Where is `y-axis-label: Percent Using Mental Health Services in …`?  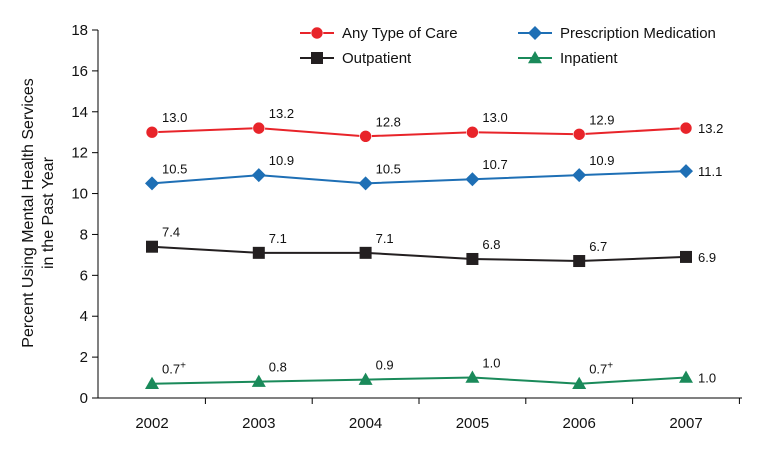 y-axis-label: Percent Using Mental Health Services in … is located at coordinates (38, 212).